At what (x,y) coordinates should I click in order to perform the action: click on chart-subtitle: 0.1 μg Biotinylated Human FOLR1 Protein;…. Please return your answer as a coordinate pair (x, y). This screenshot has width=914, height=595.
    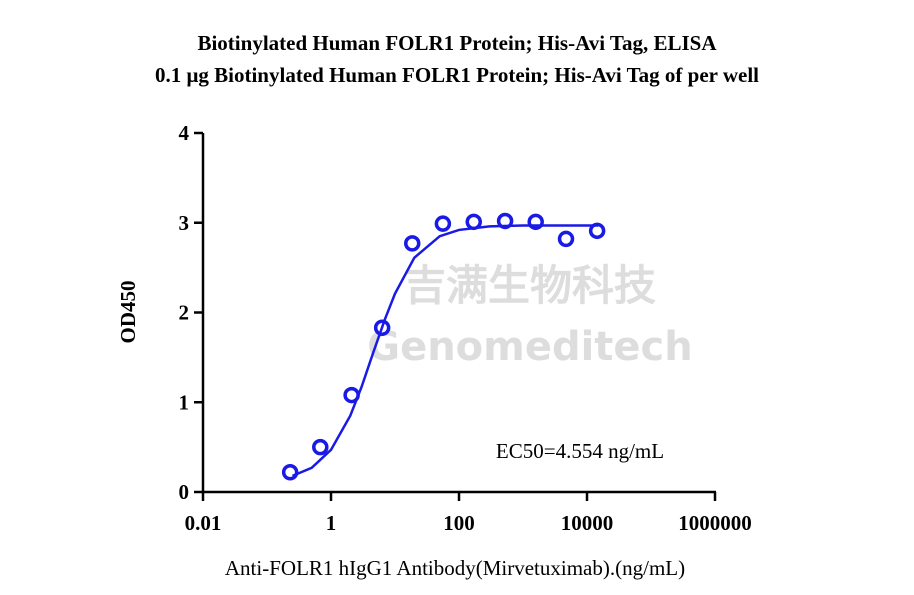
    Looking at the image, I should click on (457, 75).